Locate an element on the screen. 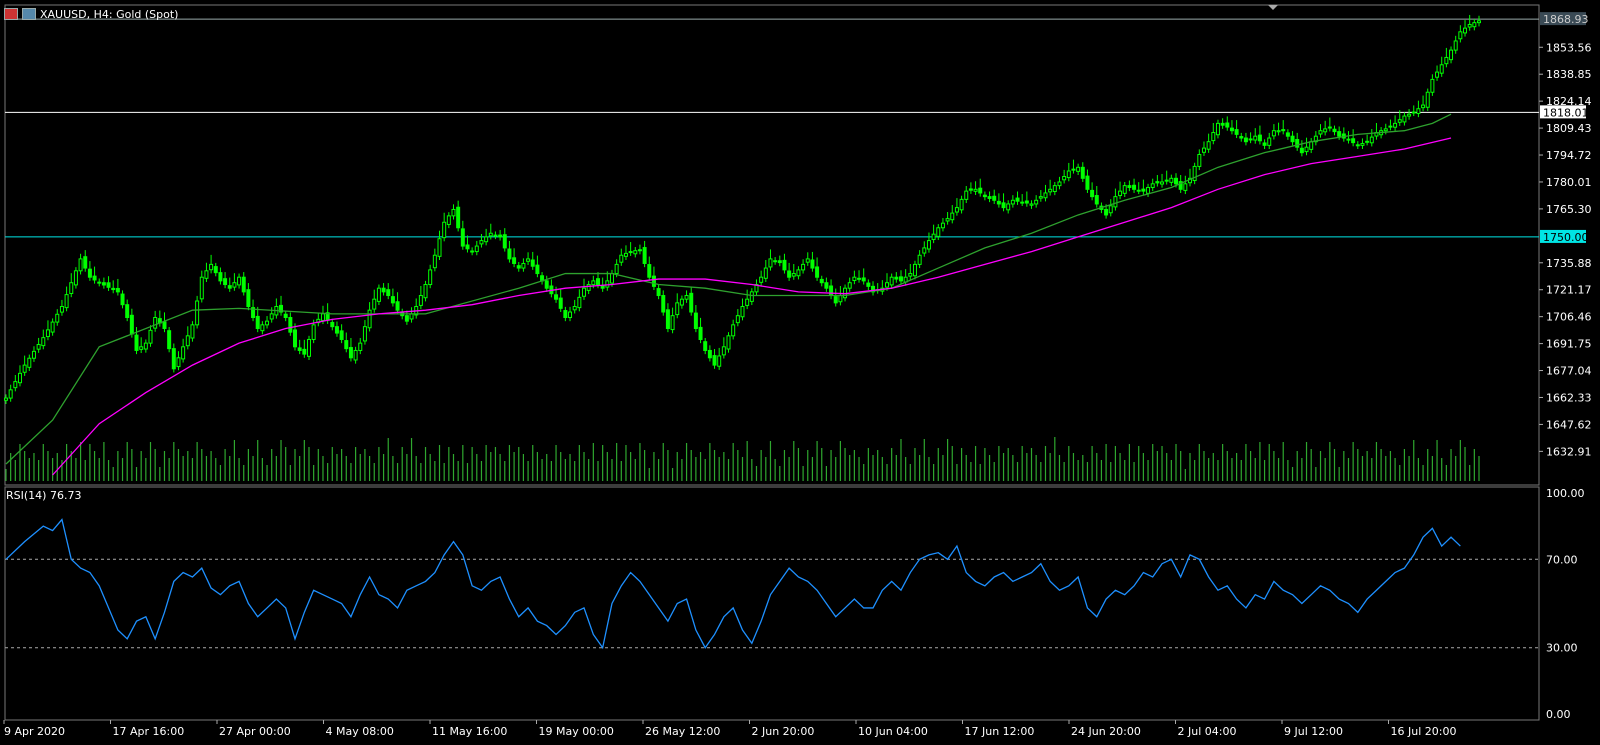  time-axis-label: 27 Apr 00:00 is located at coordinates (255, 731).